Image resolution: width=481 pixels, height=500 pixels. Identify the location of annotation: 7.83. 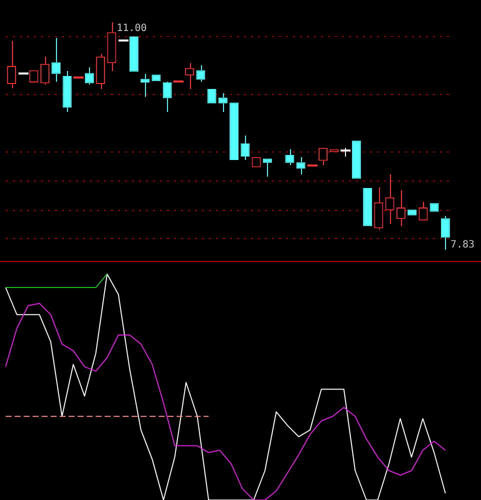
(462, 244).